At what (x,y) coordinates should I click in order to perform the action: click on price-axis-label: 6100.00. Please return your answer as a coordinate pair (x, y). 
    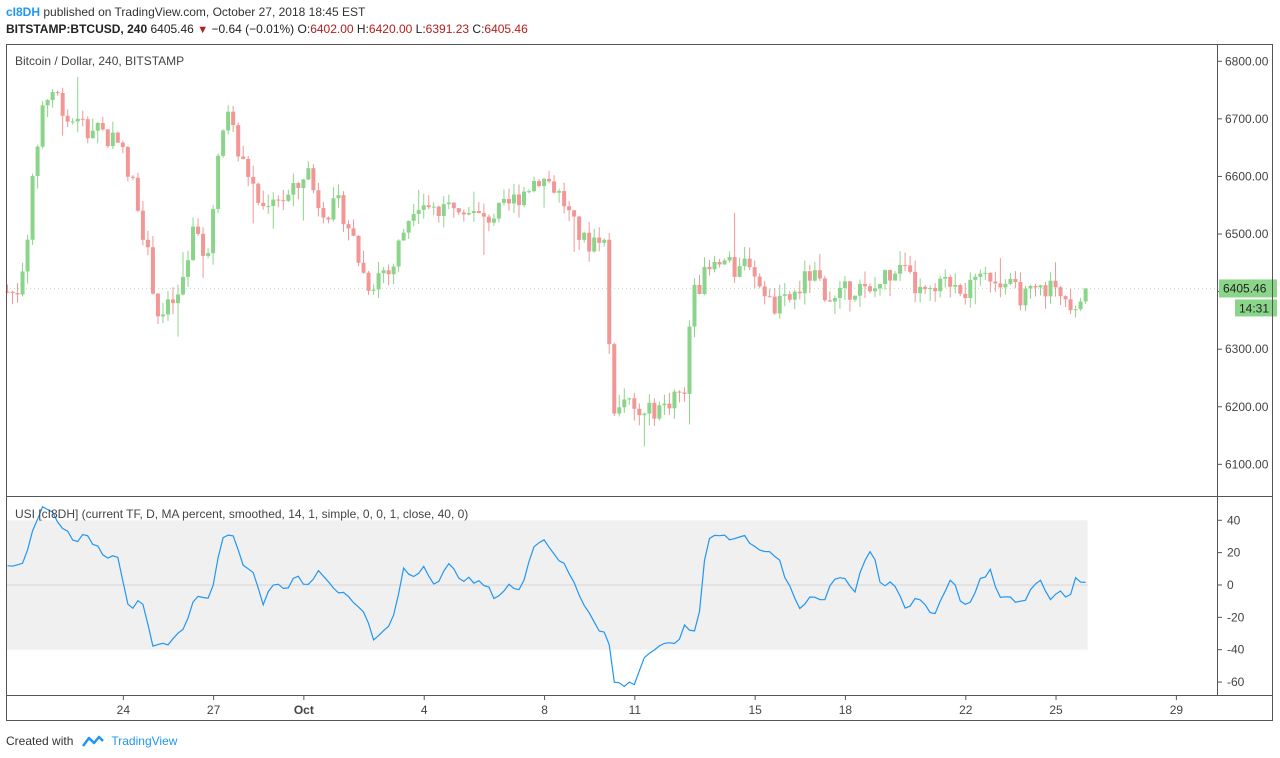
    Looking at the image, I should click on (1247, 464).